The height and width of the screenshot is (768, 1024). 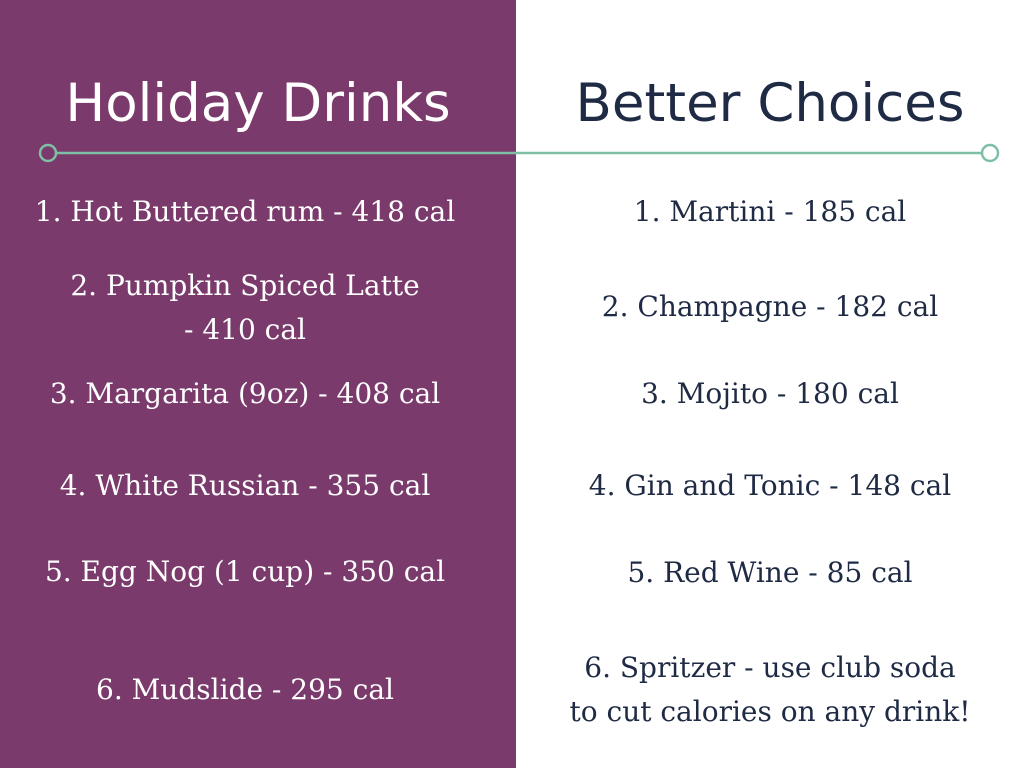 I want to click on holiday-drink-text: 4. White Russian - 355 cal, so click(x=245, y=485).